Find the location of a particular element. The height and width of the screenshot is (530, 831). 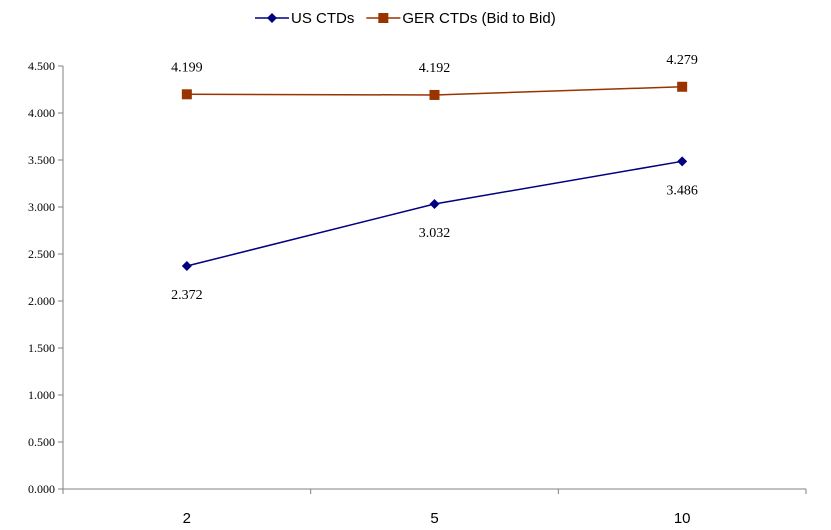

x-tick-label: 2 is located at coordinates (187, 518).